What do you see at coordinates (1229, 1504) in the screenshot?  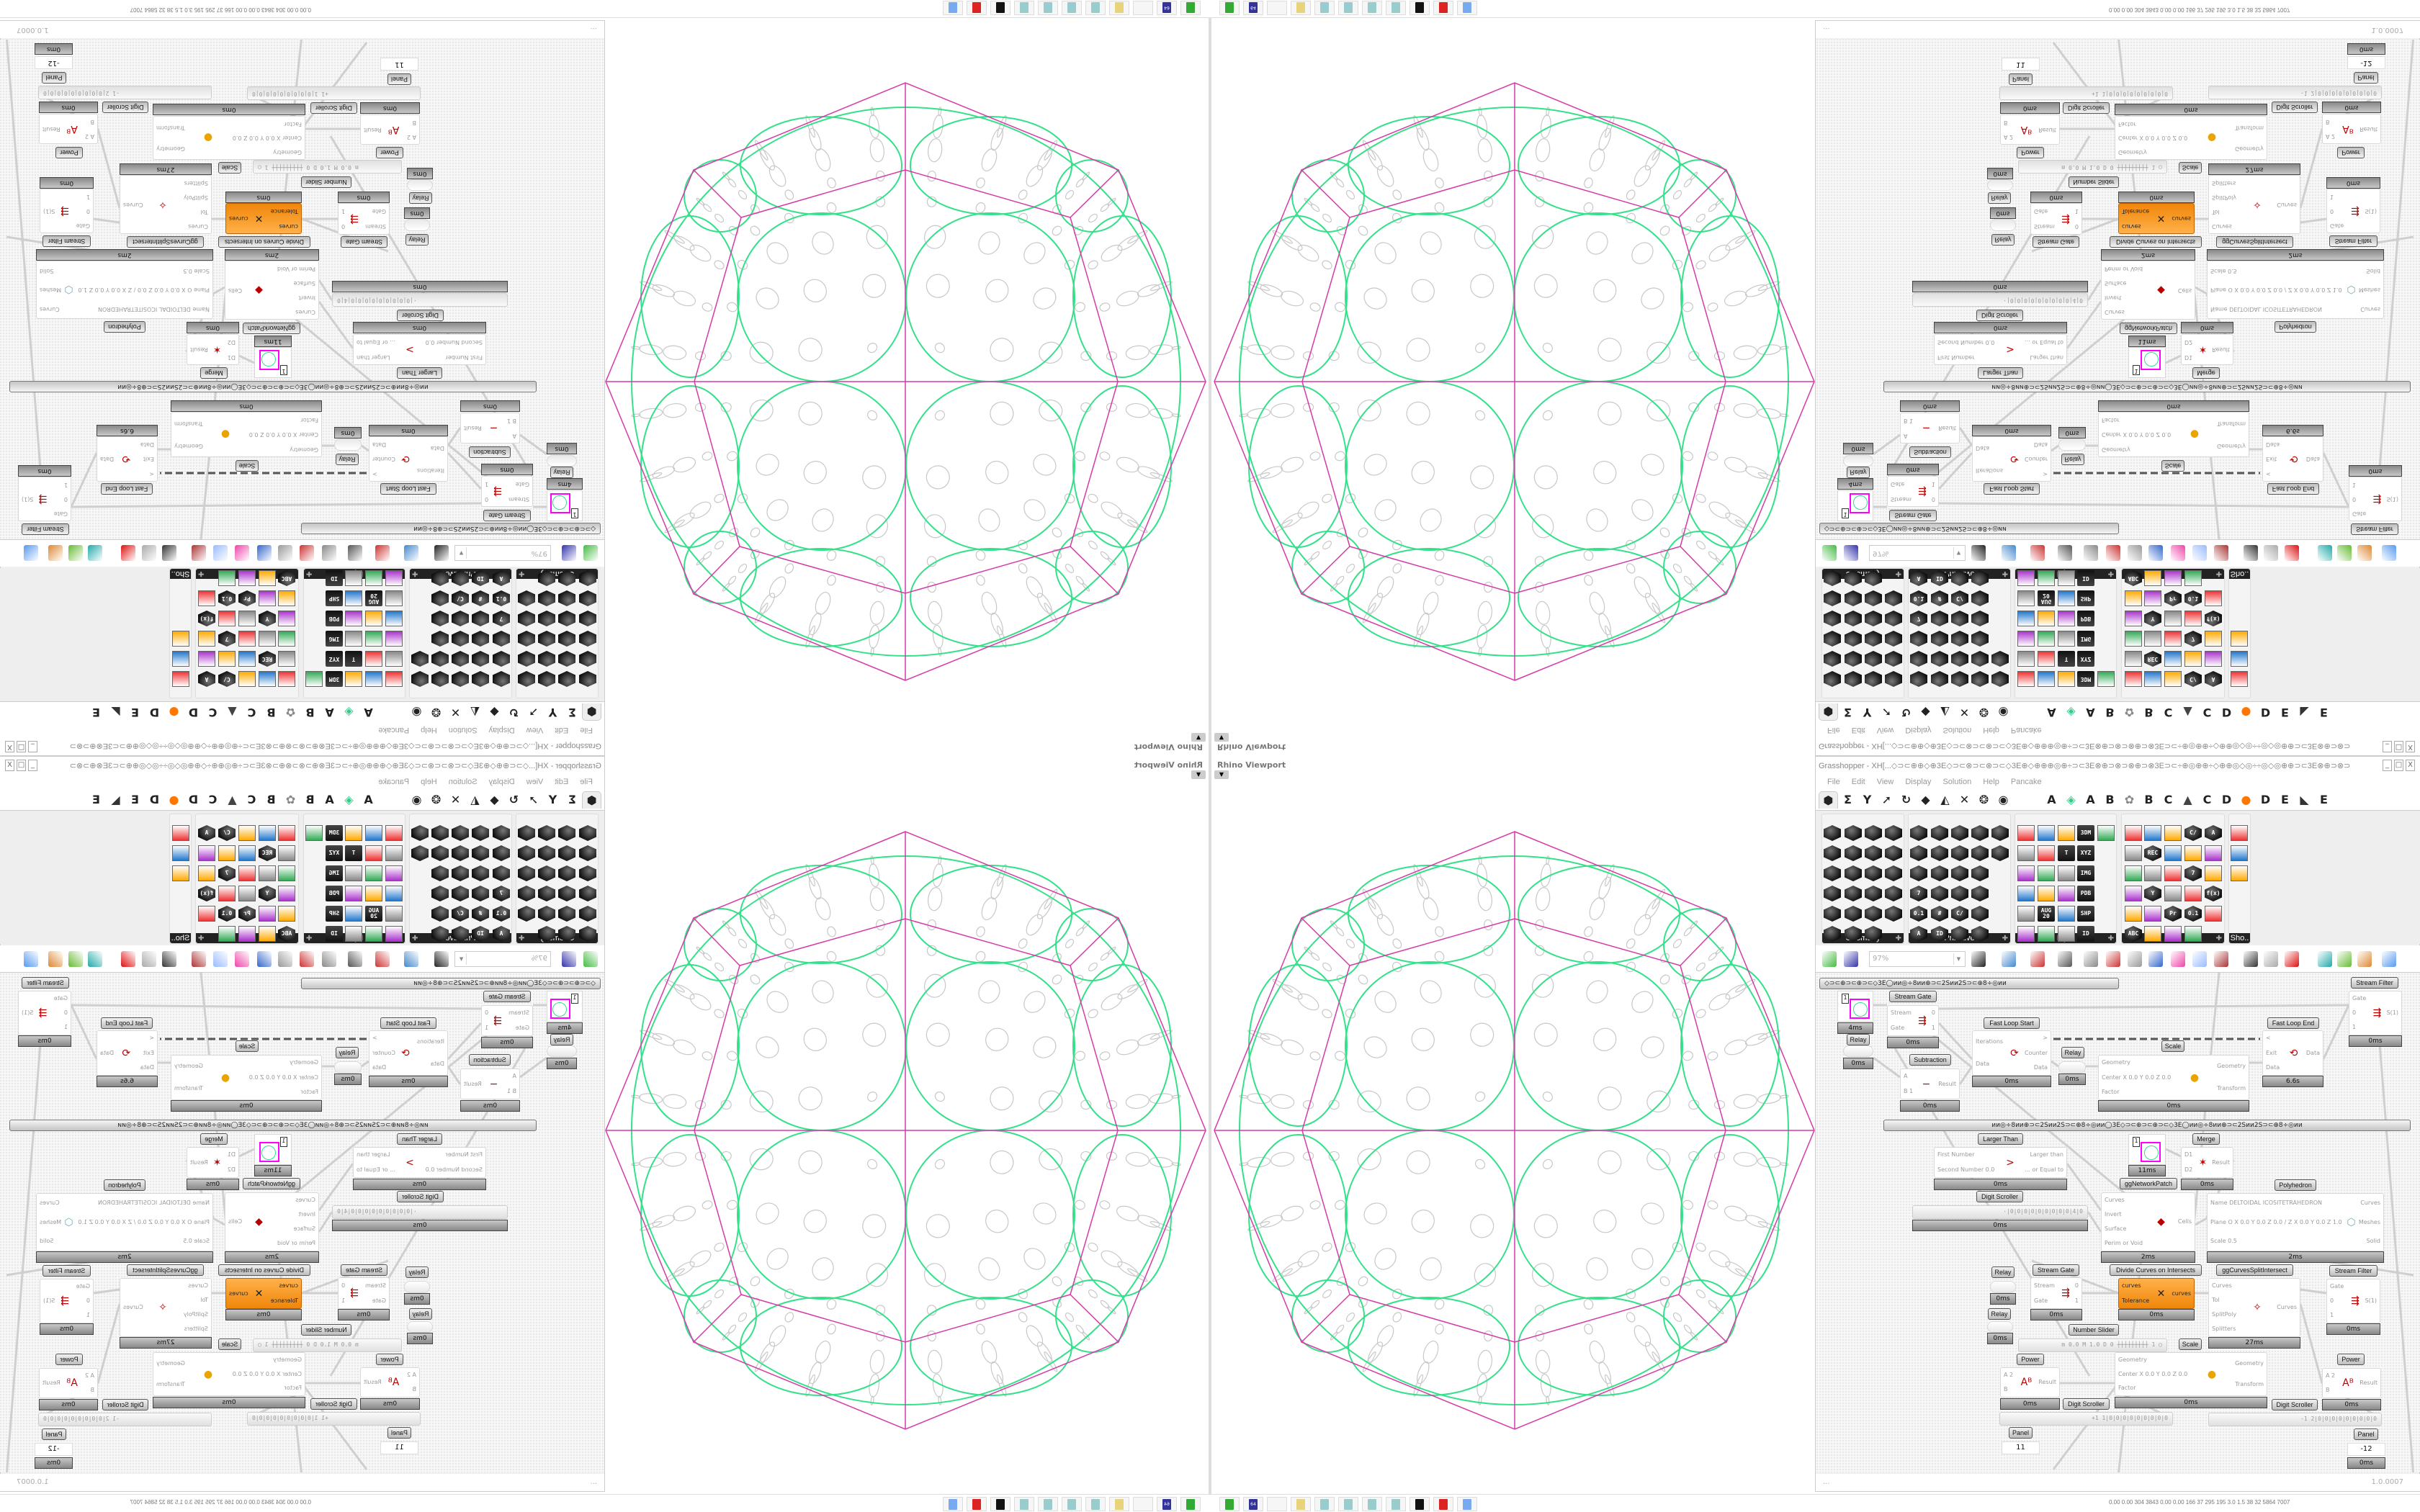 I see `taskbar-monitor-icon` at bounding box center [1229, 1504].